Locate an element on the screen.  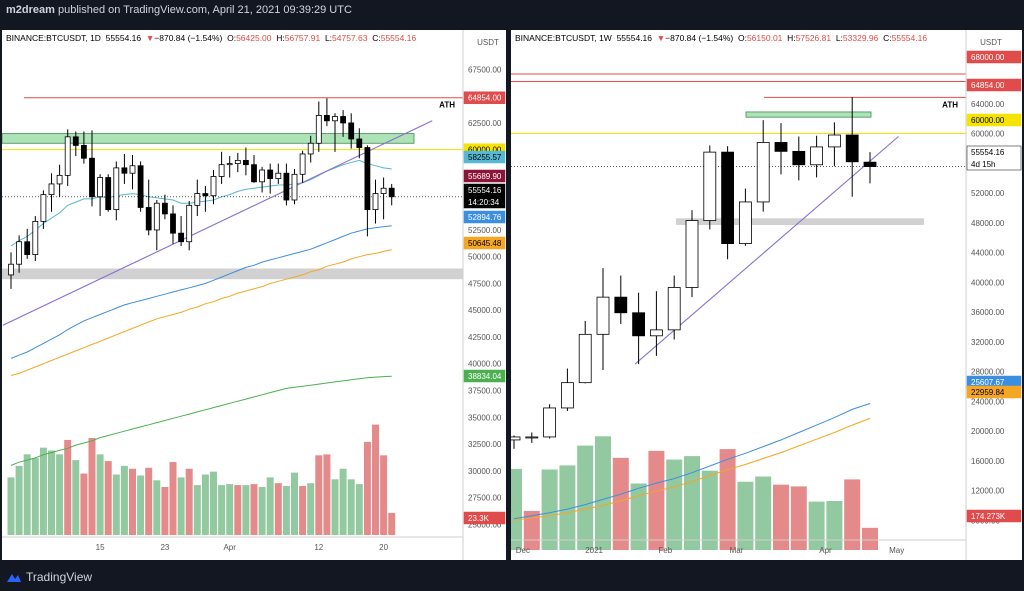
price-label-text: 38834.04 is located at coordinates (485, 376).